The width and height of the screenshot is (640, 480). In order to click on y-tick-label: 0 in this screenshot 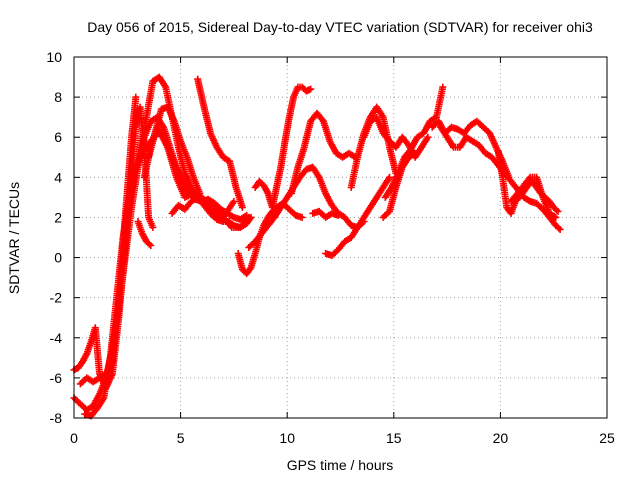, I will do `click(58, 258)`.